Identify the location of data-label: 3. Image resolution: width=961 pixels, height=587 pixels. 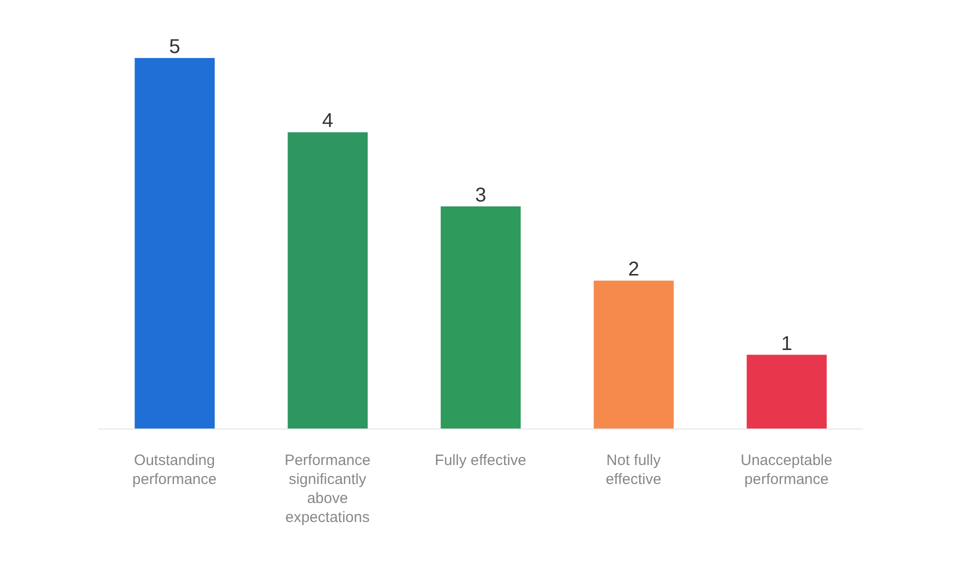
(480, 195).